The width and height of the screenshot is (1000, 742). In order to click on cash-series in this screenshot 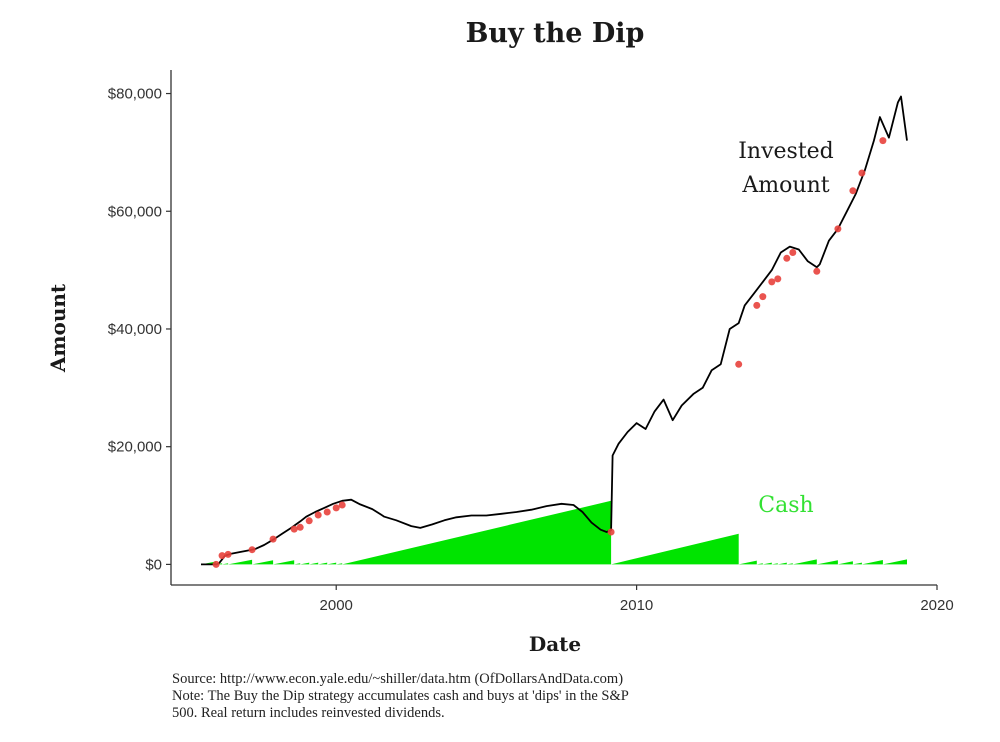, I will do `click(554, 532)`.